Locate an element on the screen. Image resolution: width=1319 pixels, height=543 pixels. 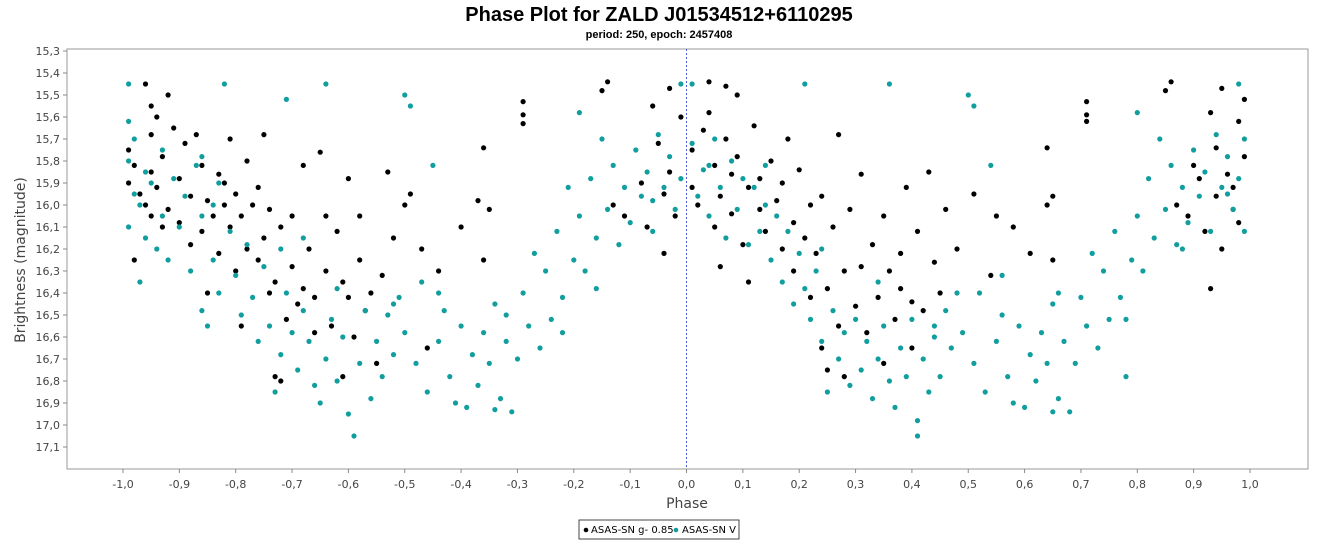
x-tick-label: 0,8 is located at coordinates (1138, 484).